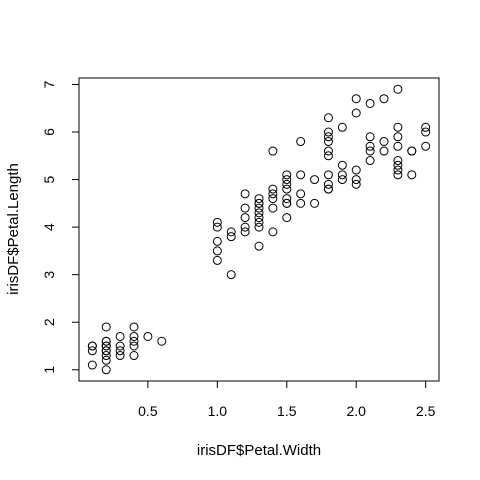 This screenshot has width=480, height=480. Describe the element at coordinates (49, 370) in the screenshot. I see `y-tick-label-0: 1` at that location.